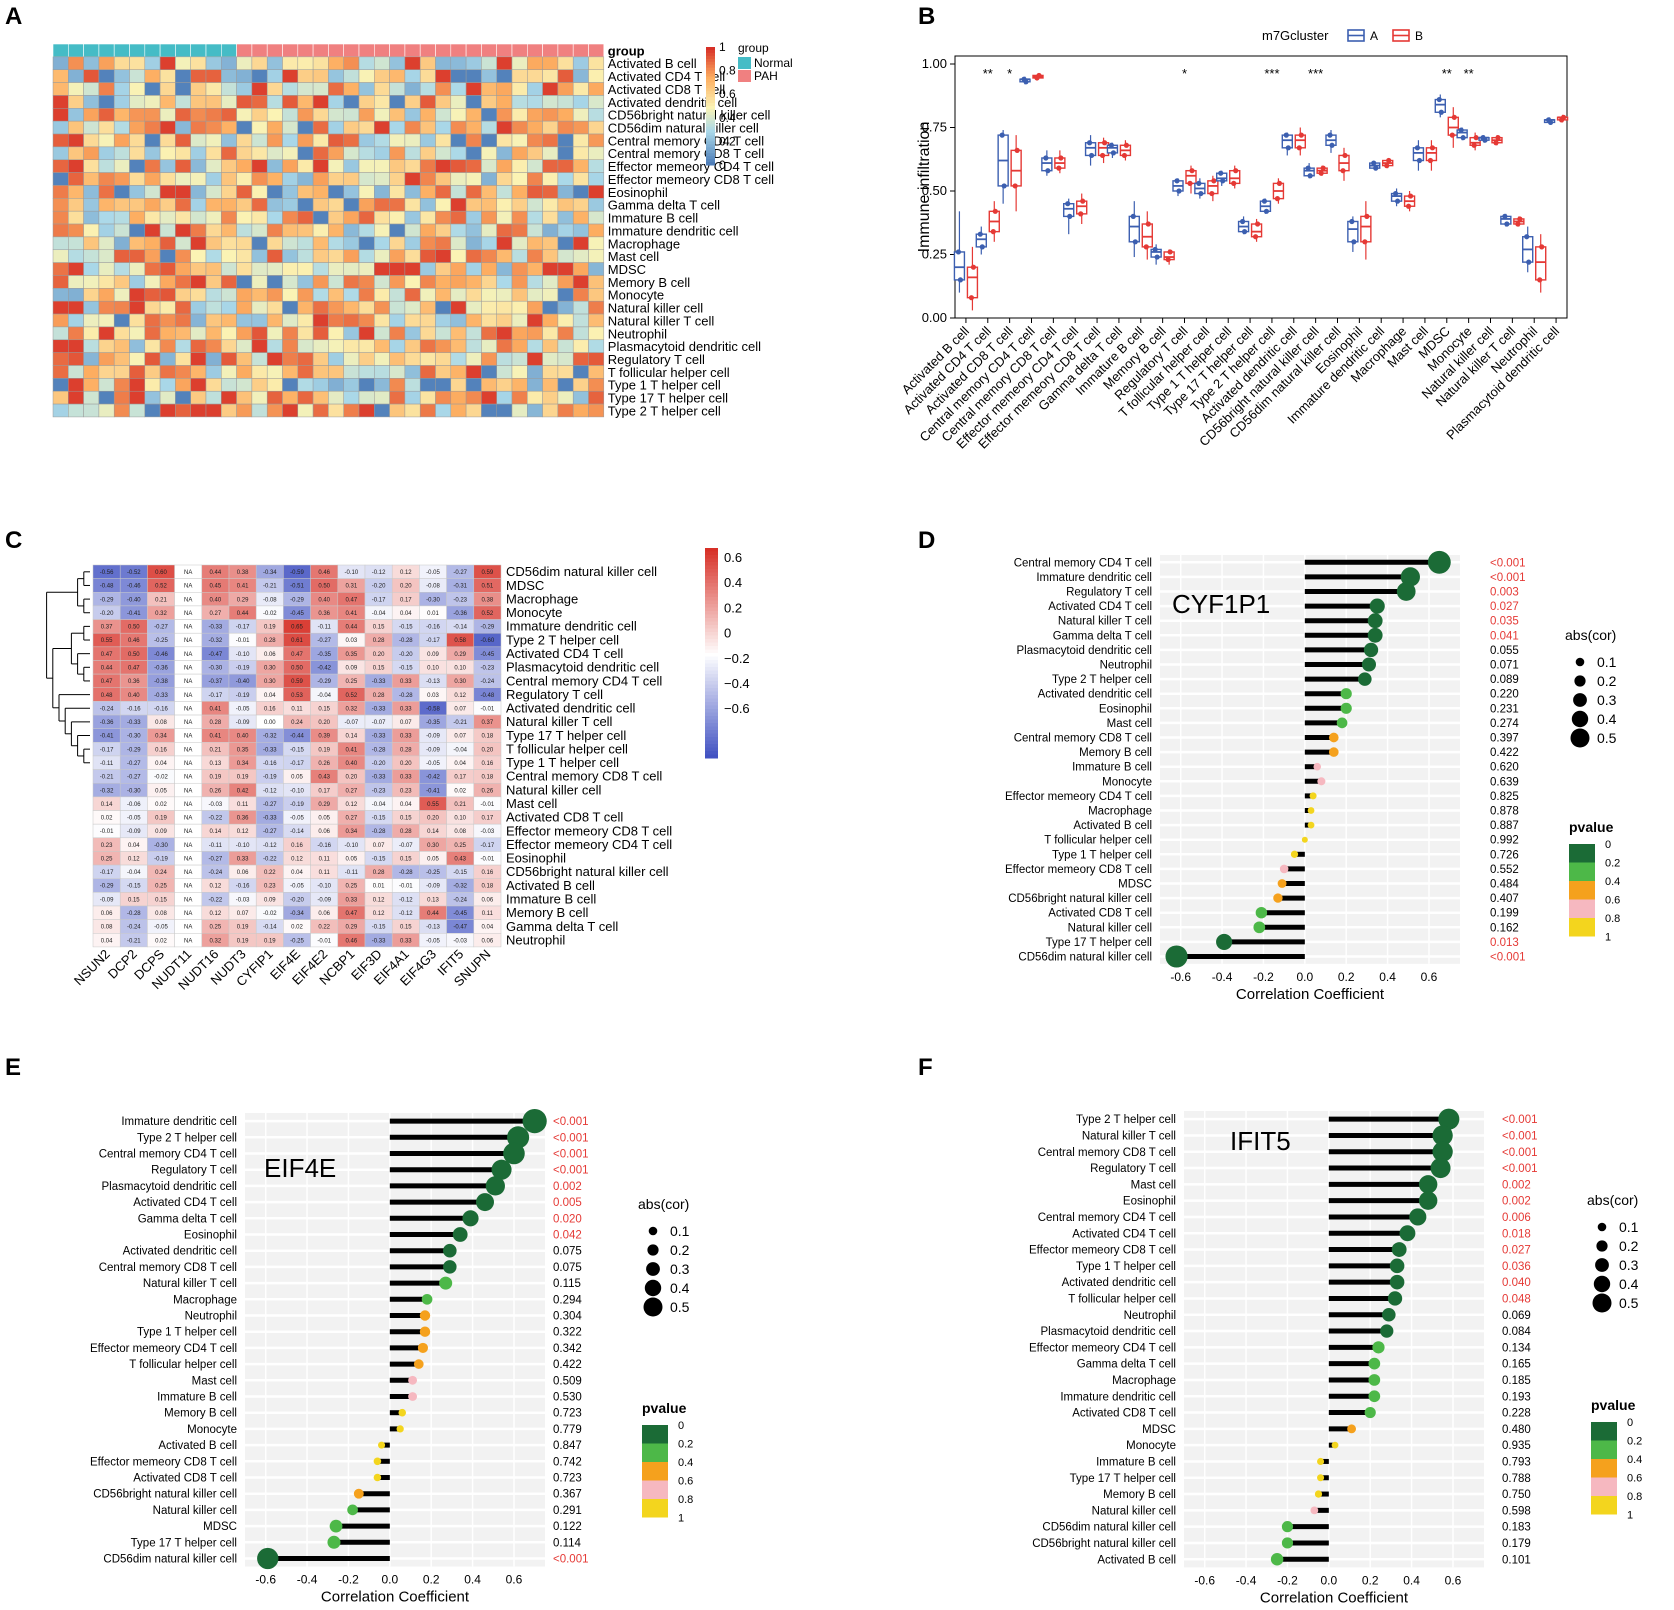 This screenshot has height=1610, width=1674. I want to click on y-tick-label: 0.00, so click(934, 317).